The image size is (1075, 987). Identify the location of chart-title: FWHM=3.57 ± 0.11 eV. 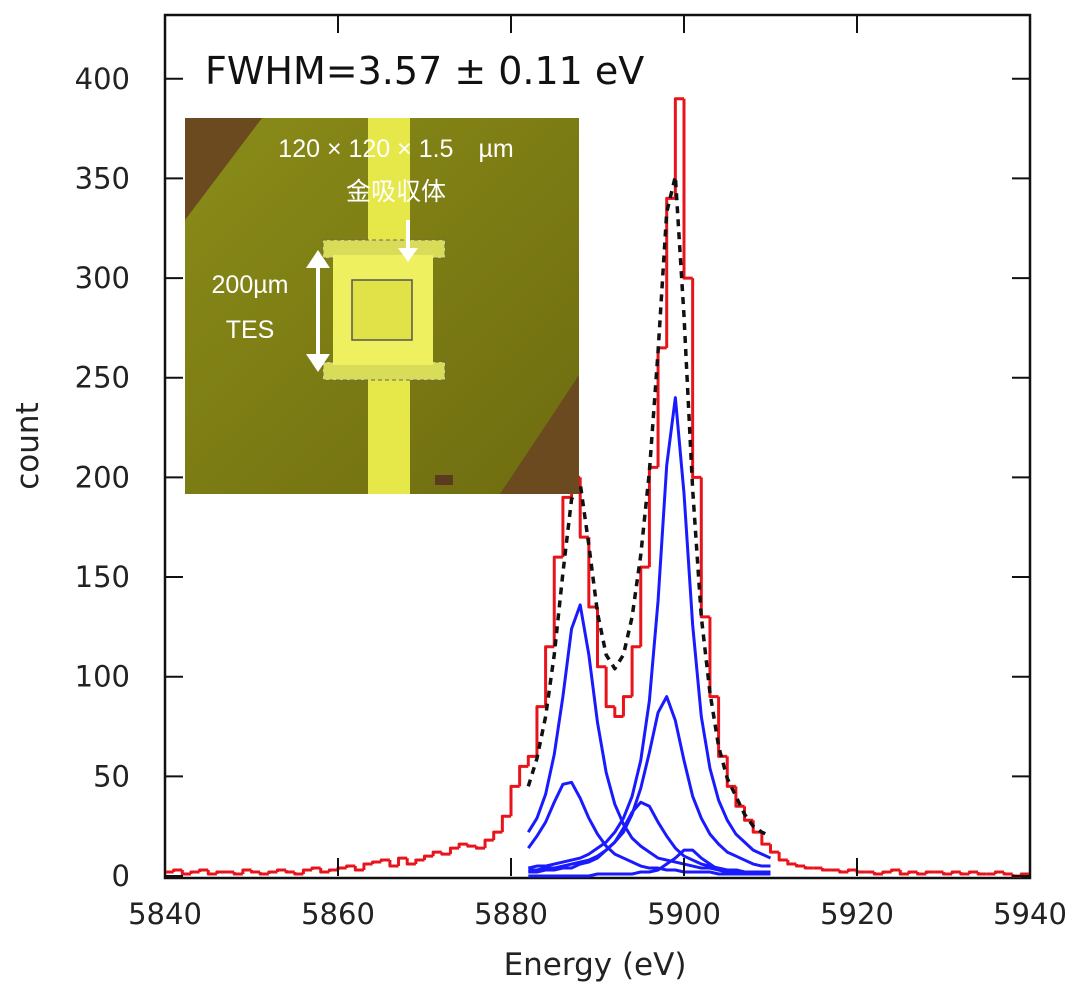
(424, 71).